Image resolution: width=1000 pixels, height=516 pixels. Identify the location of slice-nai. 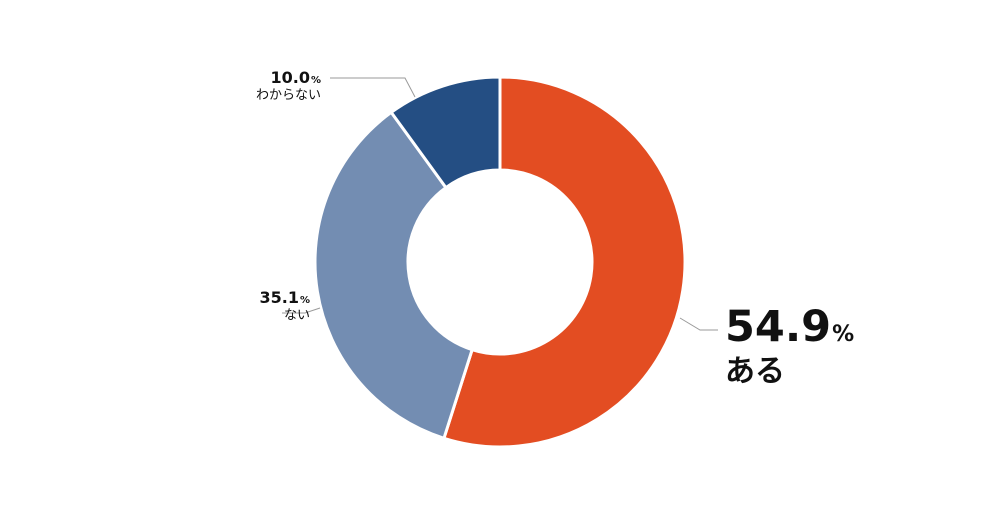
(394, 275).